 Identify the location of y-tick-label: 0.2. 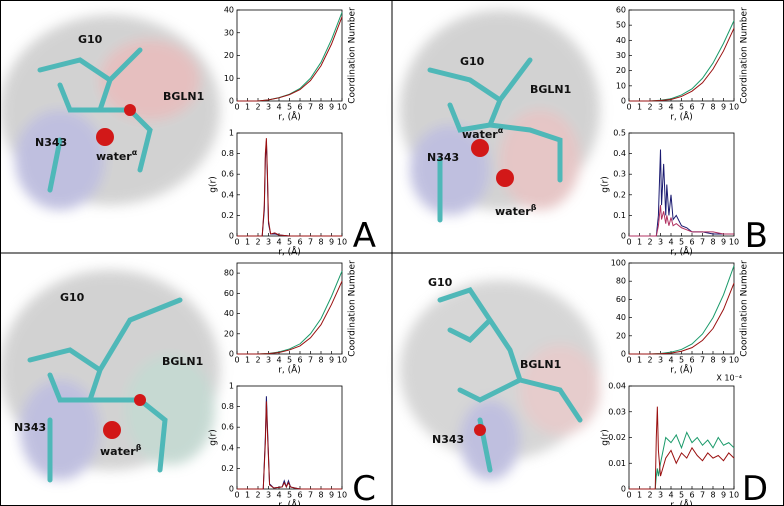
(227, 468).